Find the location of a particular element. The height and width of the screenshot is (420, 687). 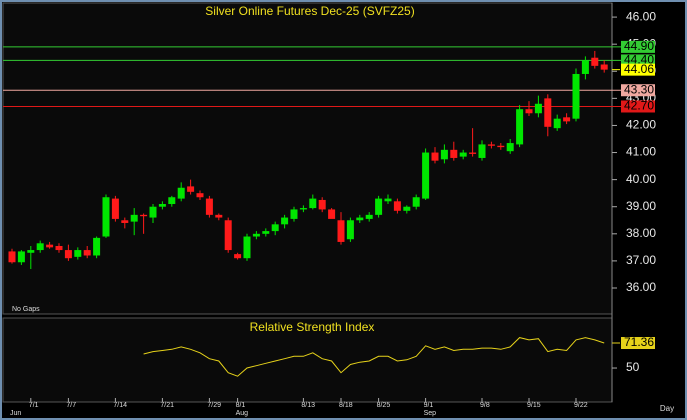

x-tick-label: 9/15 is located at coordinates (534, 405).